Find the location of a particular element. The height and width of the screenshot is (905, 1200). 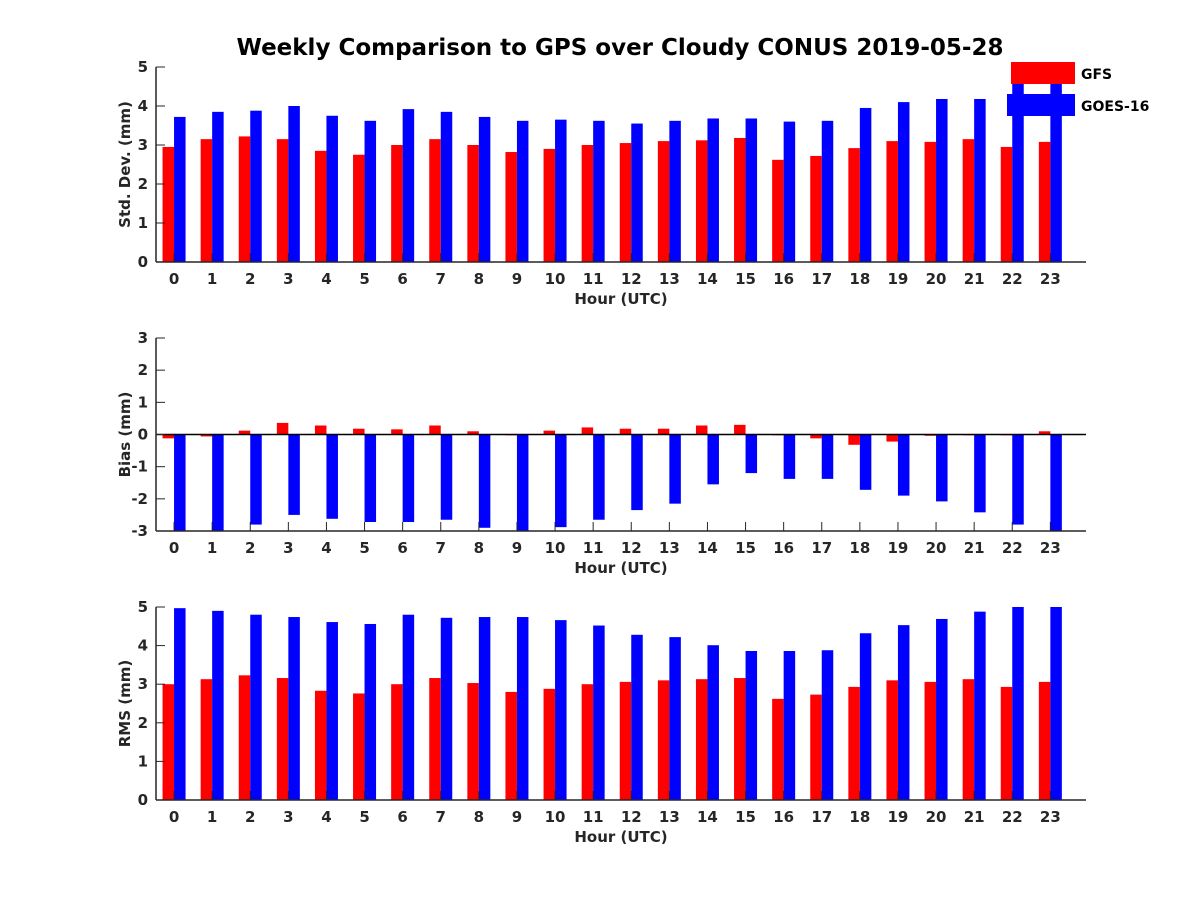

x-tick-label: 13 is located at coordinates (669, 548).